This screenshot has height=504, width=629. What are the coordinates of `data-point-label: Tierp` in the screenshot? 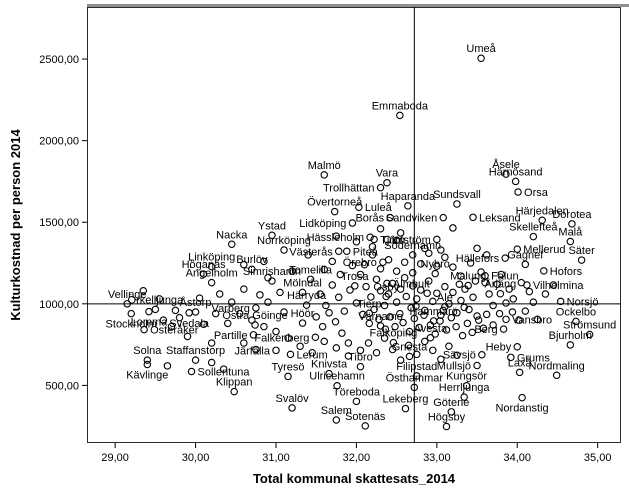 It's located at (369, 304).